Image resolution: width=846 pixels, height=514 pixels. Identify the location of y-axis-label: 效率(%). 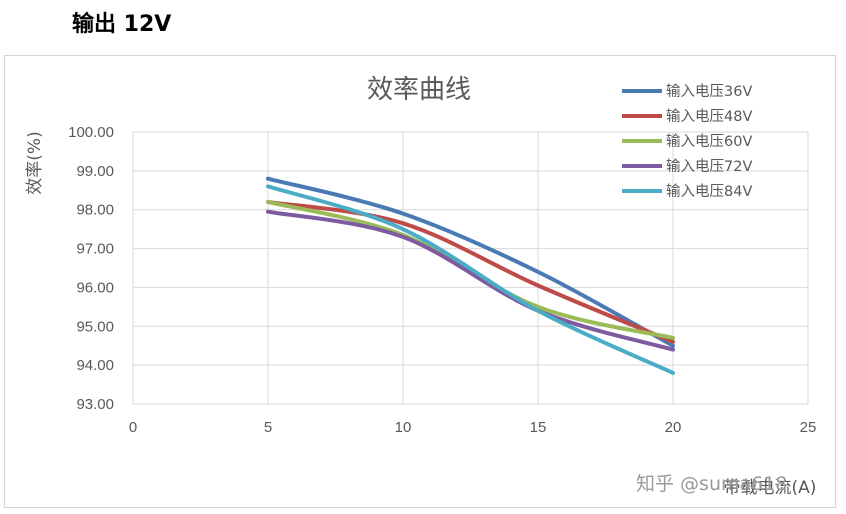
(35, 162).